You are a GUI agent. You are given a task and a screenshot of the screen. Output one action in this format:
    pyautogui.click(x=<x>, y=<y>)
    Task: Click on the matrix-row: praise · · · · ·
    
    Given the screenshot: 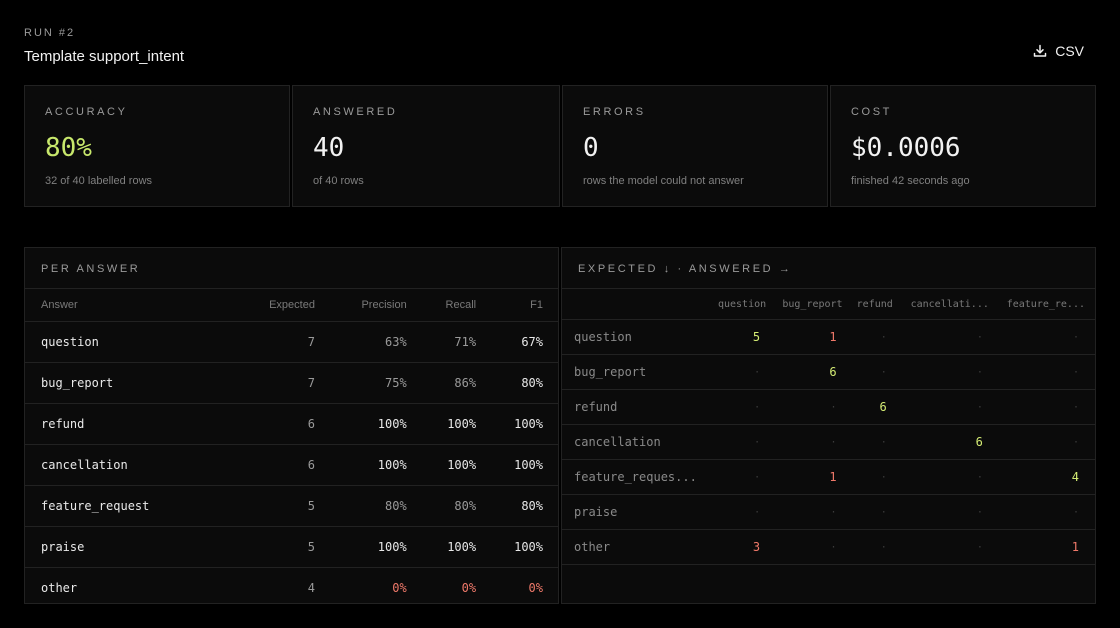 What is the action you would take?
    pyautogui.click(x=828, y=512)
    